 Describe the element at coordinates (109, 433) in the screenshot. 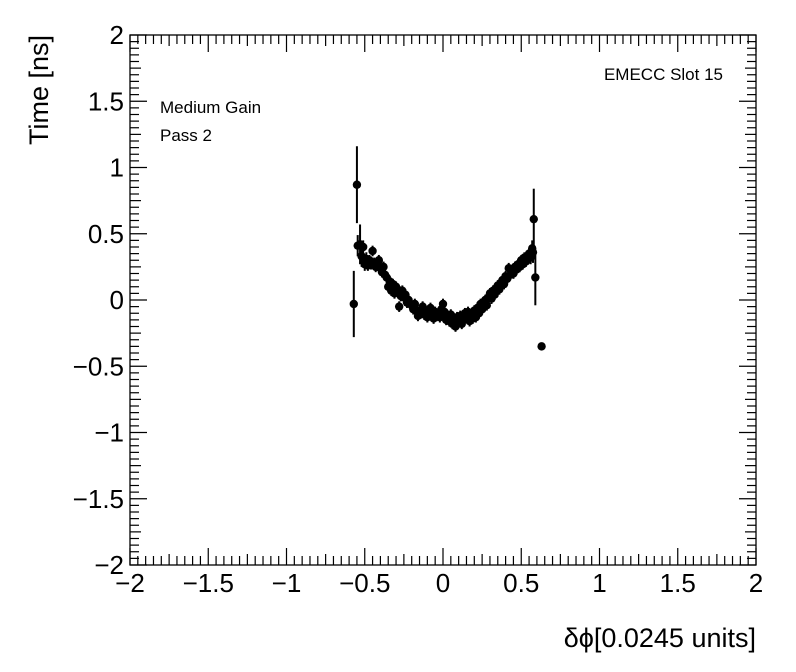

I see `y-tick-label: −1` at that location.